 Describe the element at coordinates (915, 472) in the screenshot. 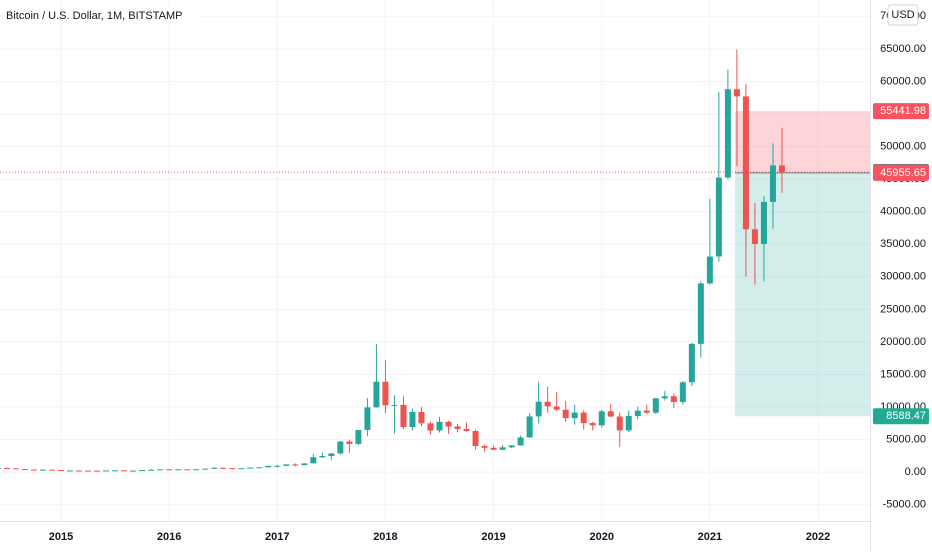

I see `y-tick-label: 0.00` at that location.